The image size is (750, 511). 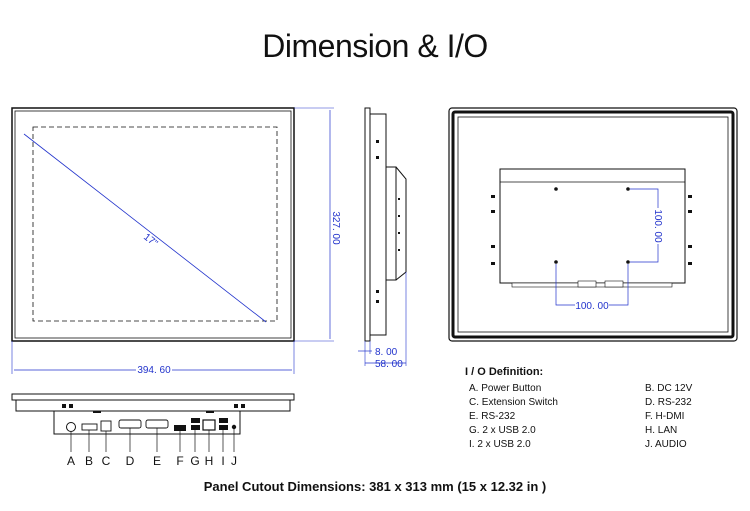 What do you see at coordinates (106, 426) in the screenshot?
I see `extension-switch-icon` at bounding box center [106, 426].